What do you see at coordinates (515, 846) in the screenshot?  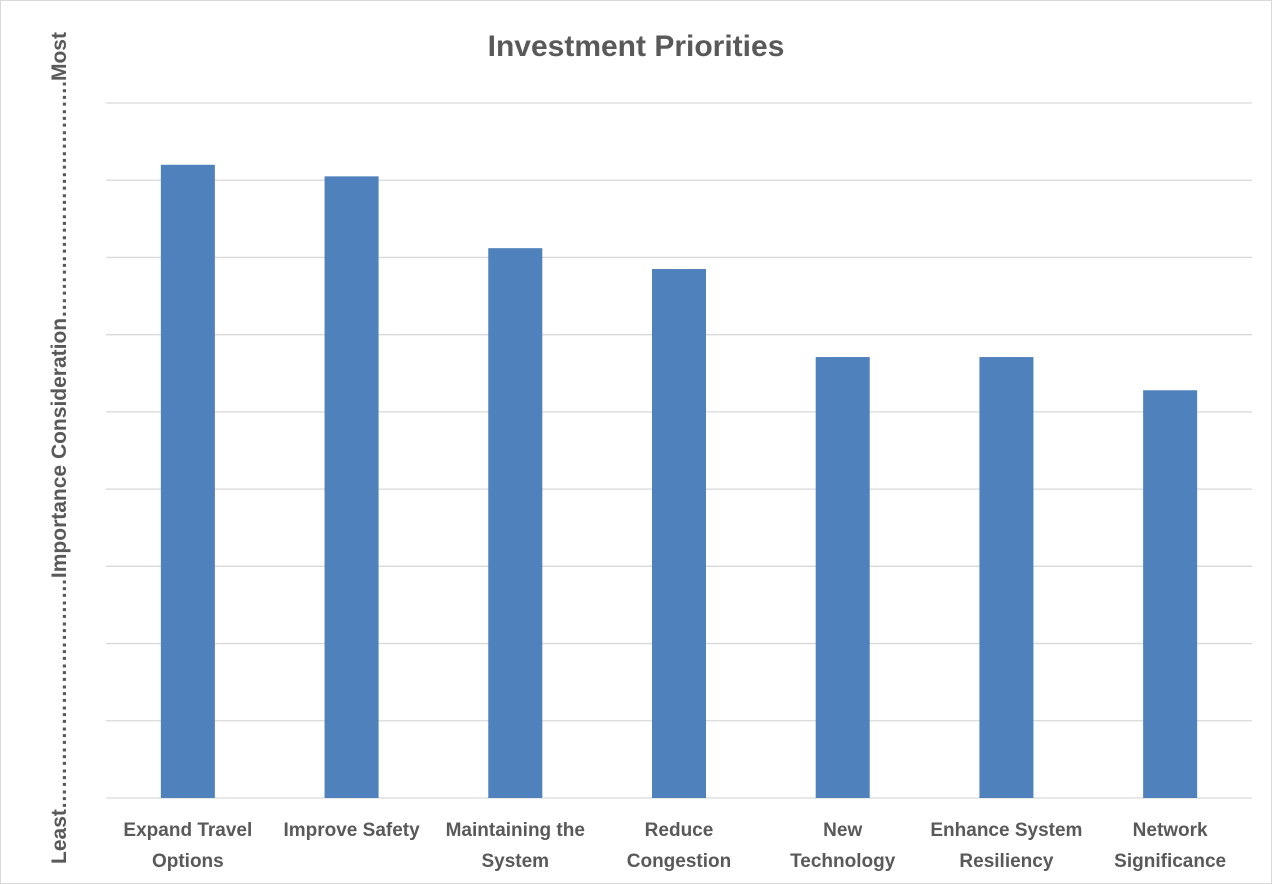 I see `x-tick-label: Maintaining the System` at bounding box center [515, 846].